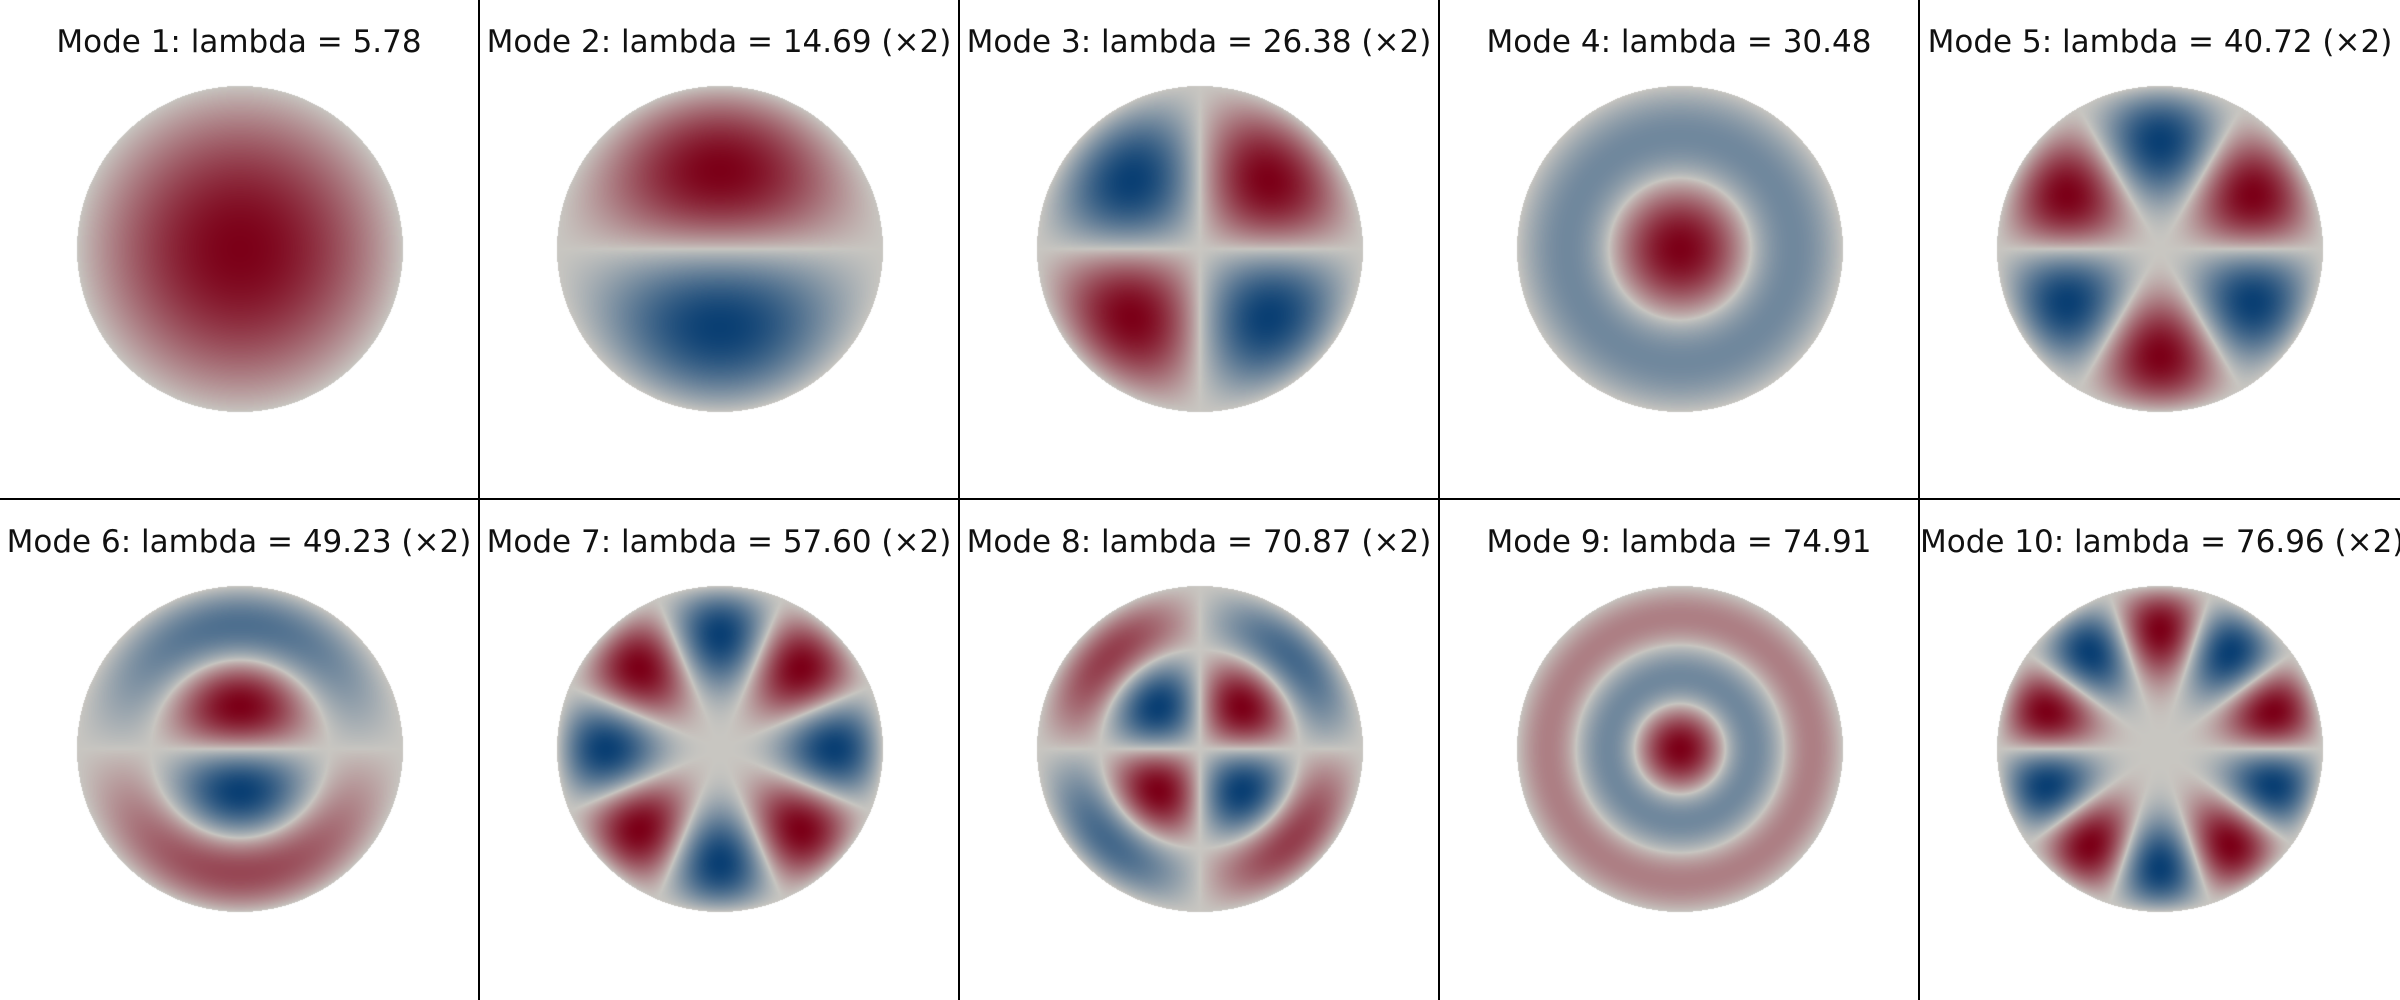  I want to click on mode-title: Mode 10: lambda = 76.96 (×2), so click(2160, 542).